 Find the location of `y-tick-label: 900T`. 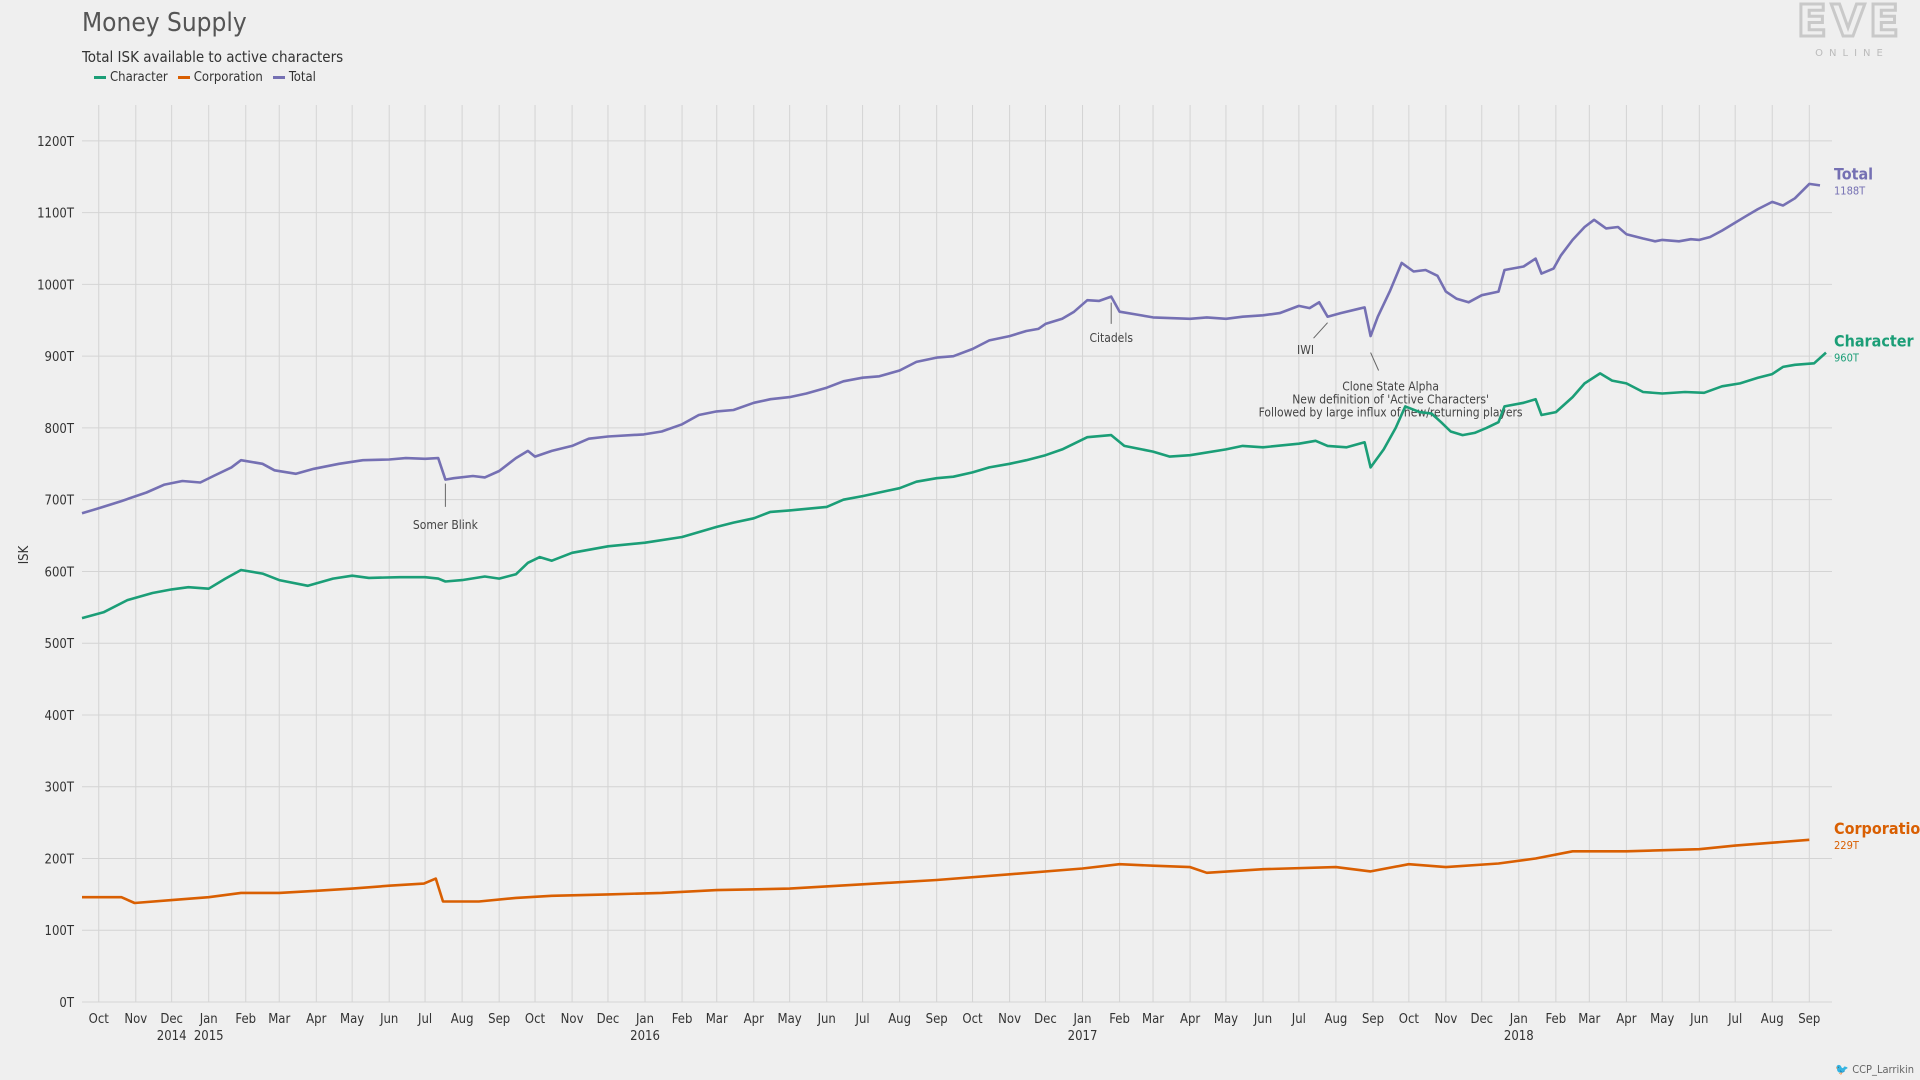

y-tick-label: 900T is located at coordinates (60, 357).